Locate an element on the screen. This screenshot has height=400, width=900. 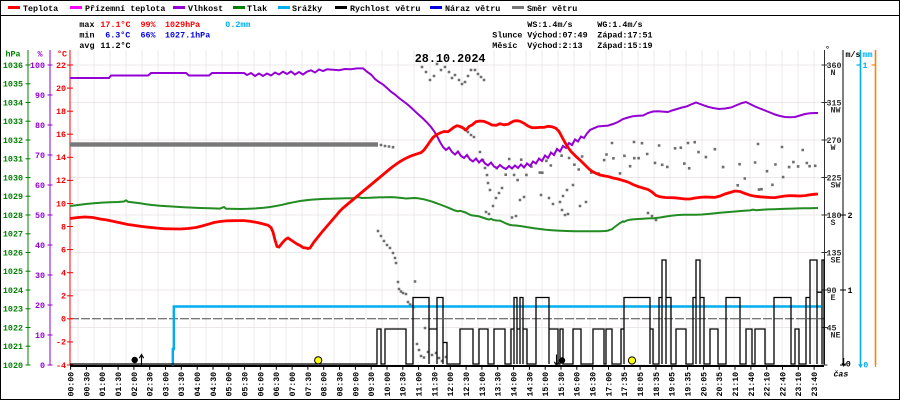
svg-text: 04:30 is located at coordinates (214, 384).